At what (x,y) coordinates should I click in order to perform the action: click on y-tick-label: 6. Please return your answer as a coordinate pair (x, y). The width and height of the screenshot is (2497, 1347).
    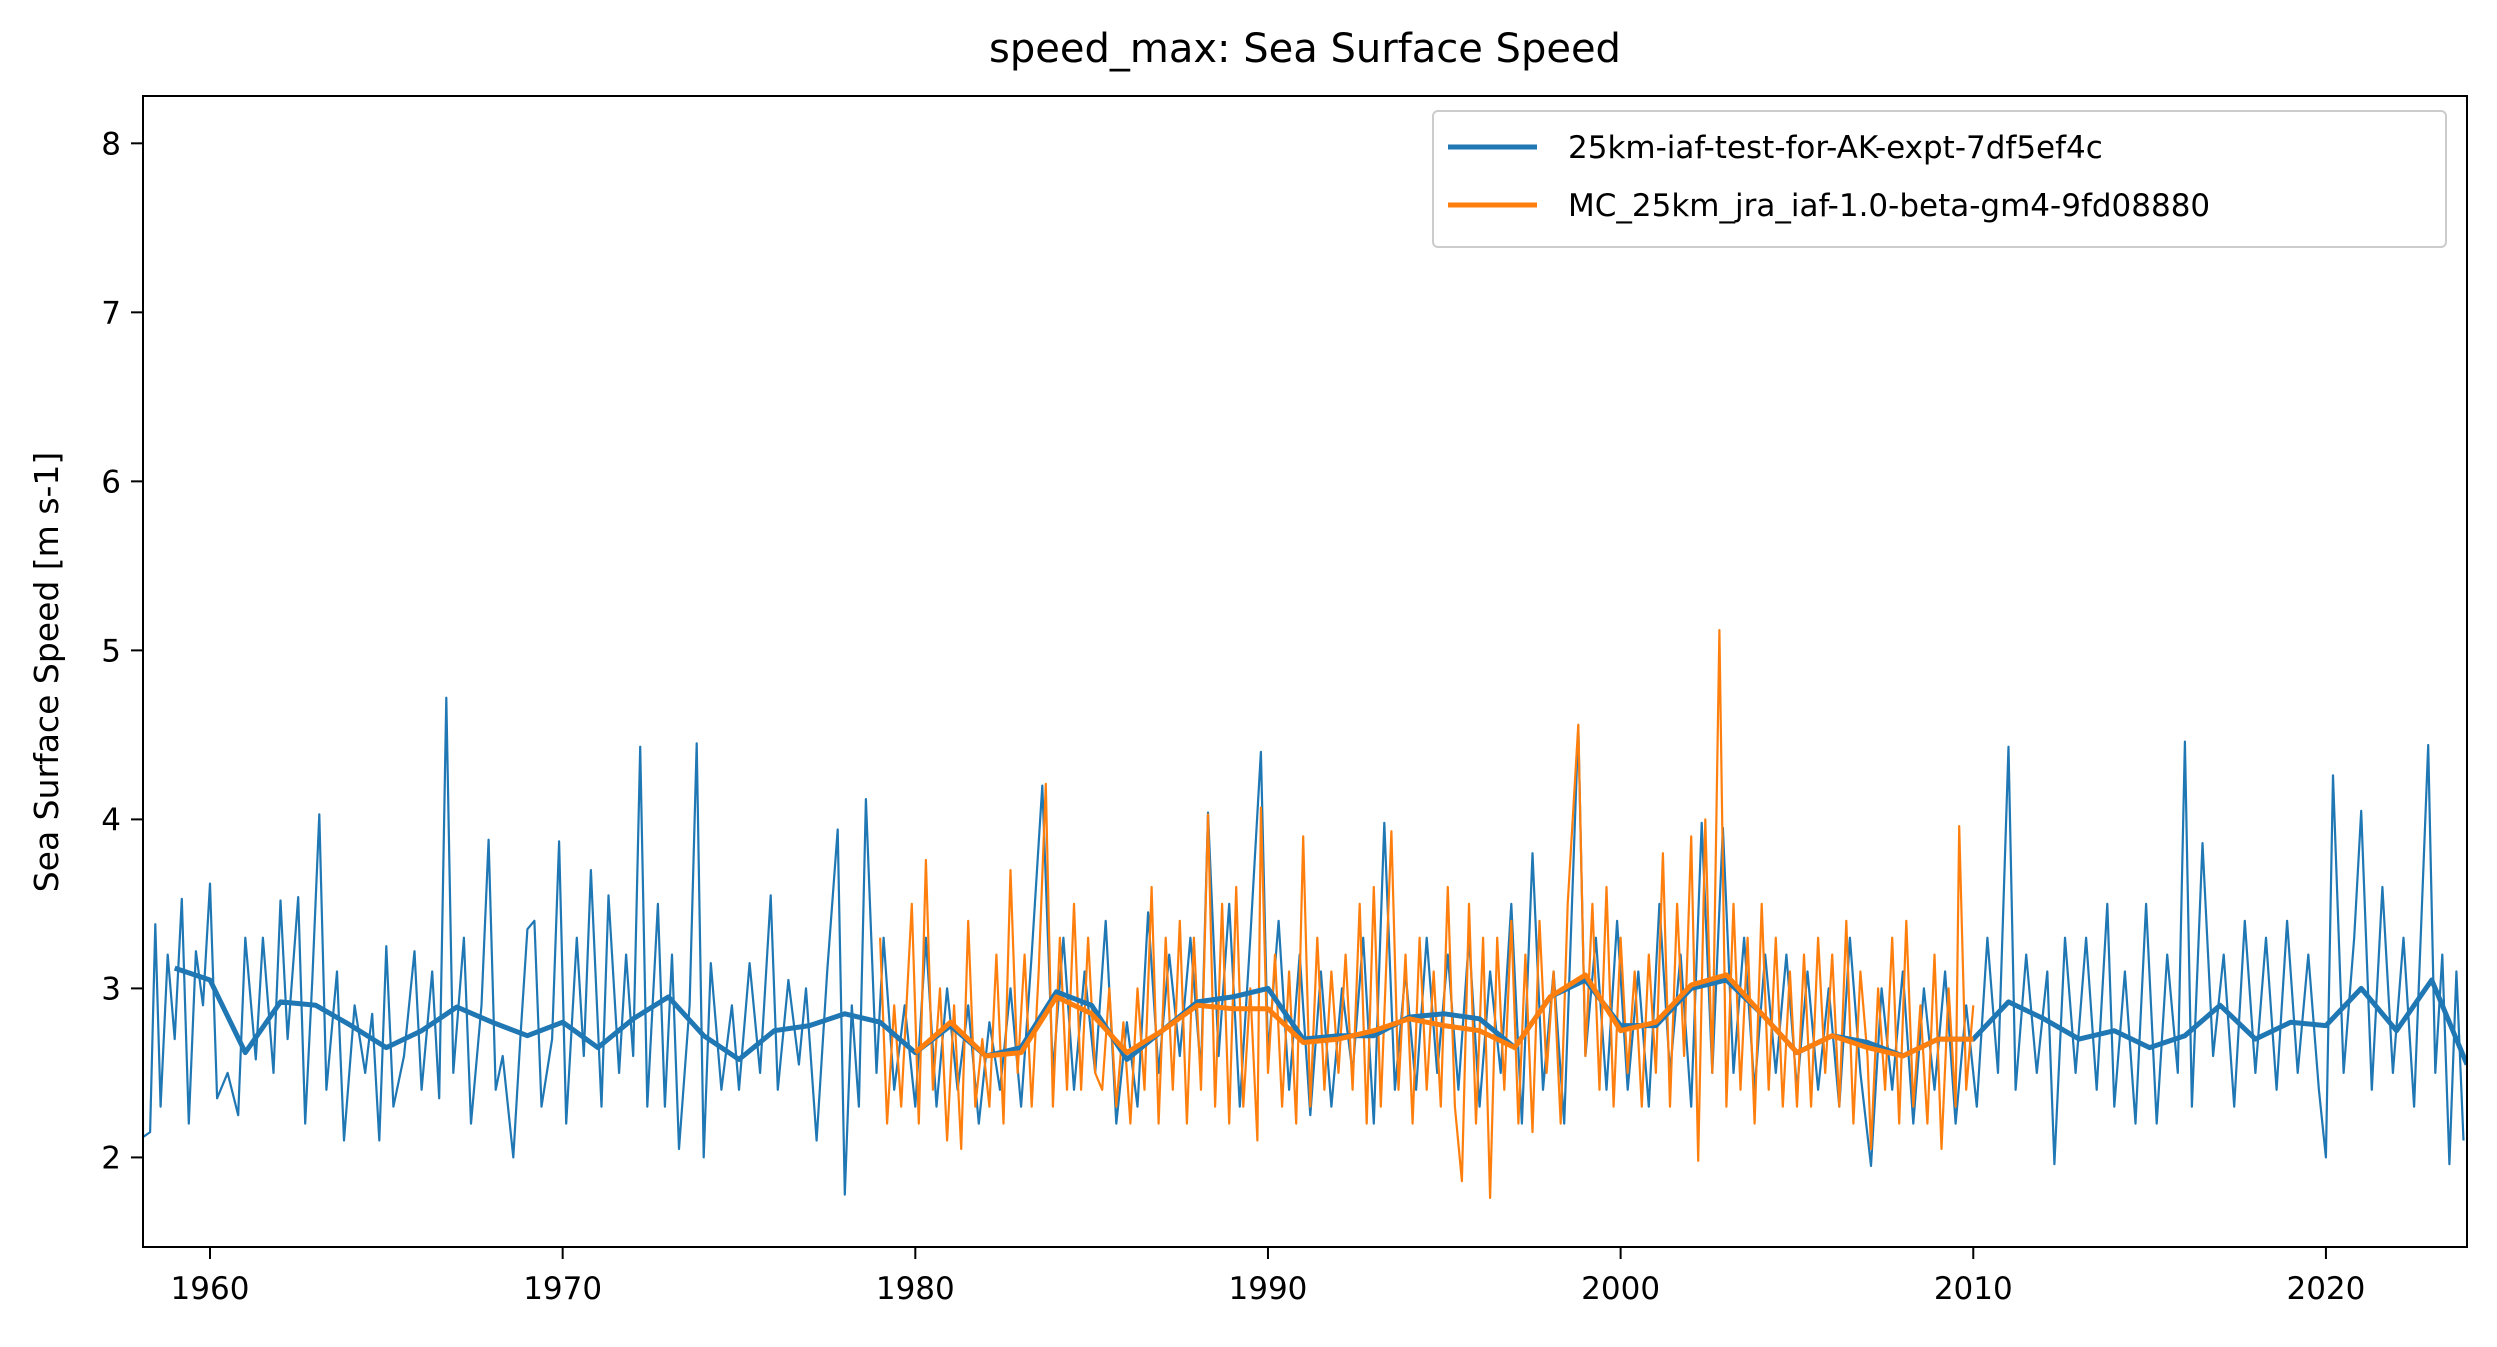
    Looking at the image, I should click on (111, 482).